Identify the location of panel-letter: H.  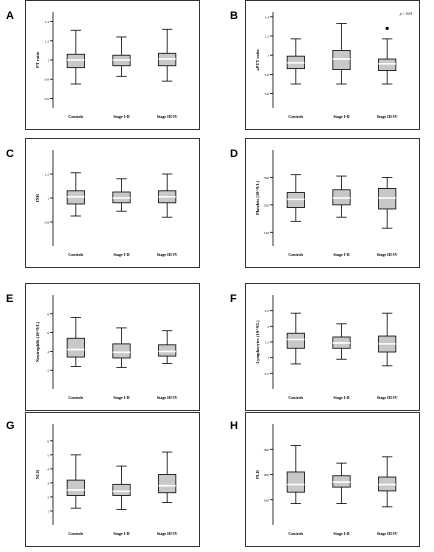
(234, 426).